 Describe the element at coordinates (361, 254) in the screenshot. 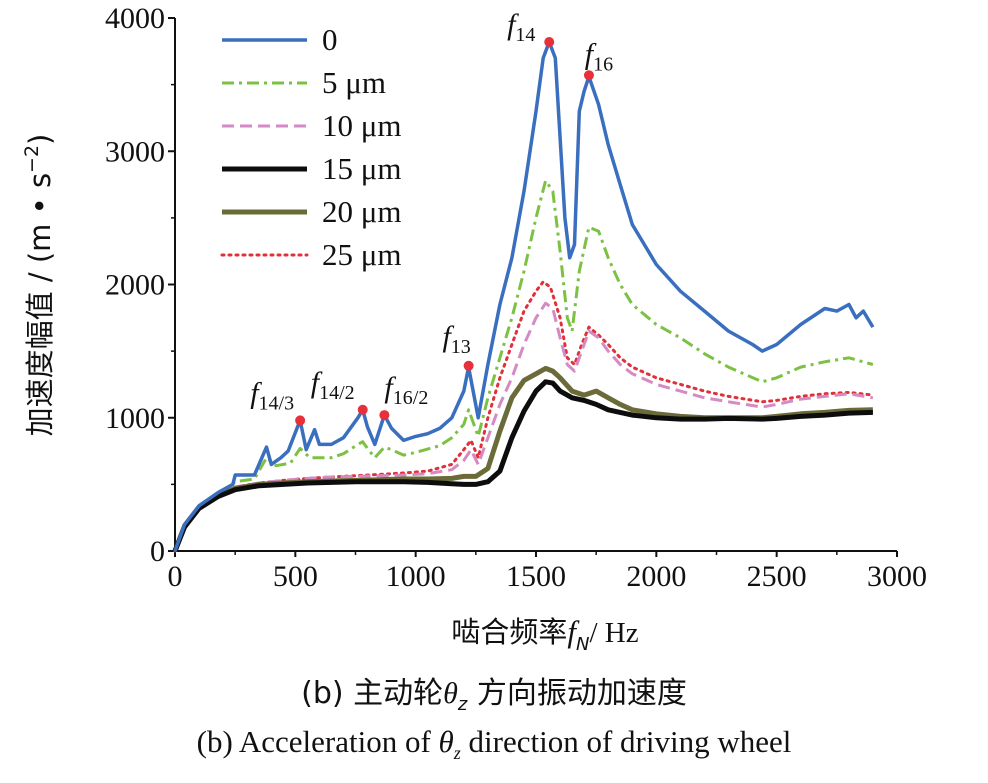

I see `legend-label: 25 μm` at that location.